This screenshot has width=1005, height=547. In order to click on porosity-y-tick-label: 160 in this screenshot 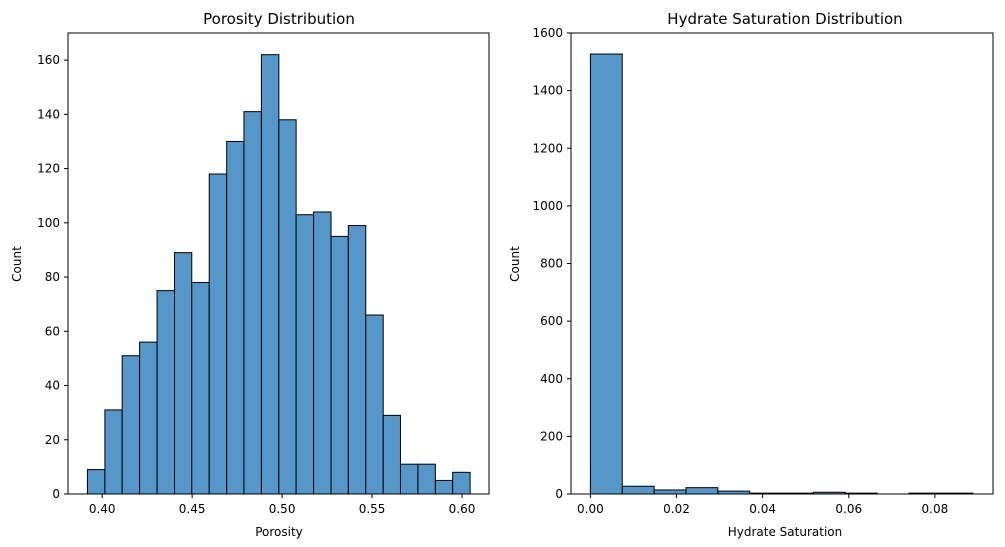, I will do `click(48, 60)`.